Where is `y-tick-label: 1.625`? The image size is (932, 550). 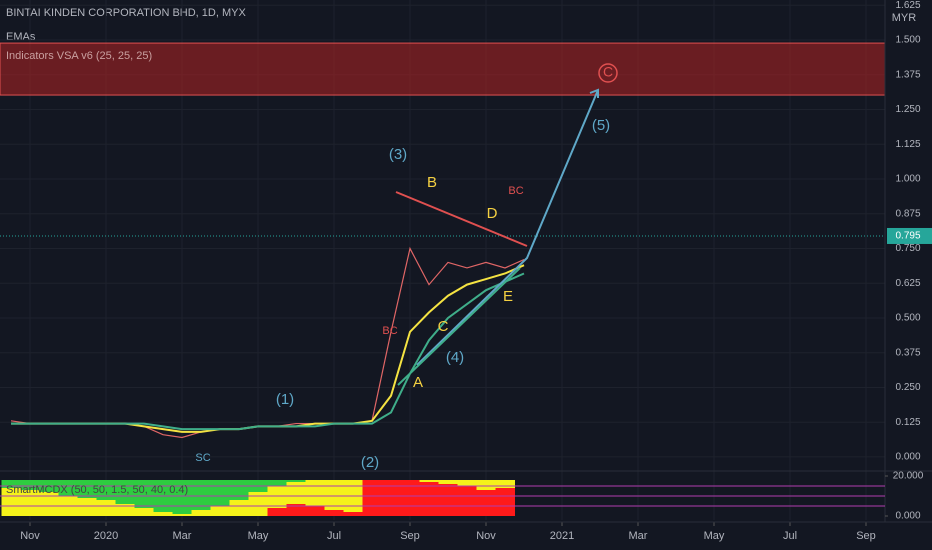
y-tick-label: 1.625 is located at coordinates (907, 5).